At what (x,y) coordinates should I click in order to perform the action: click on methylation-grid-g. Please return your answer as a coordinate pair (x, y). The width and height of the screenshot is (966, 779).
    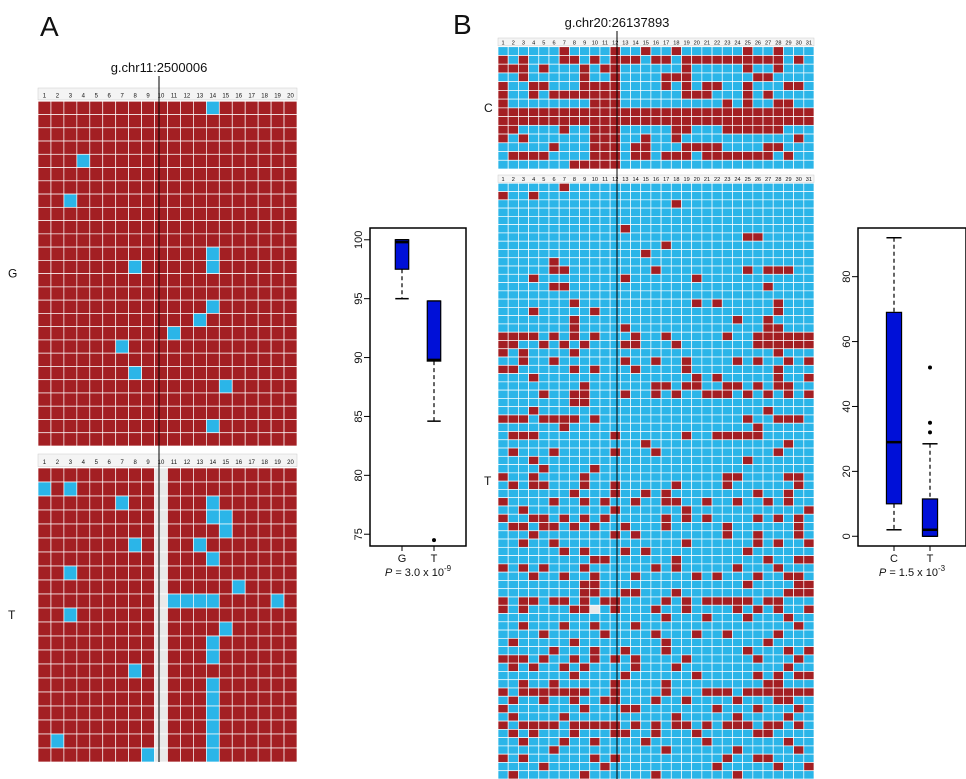
    Looking at the image, I should click on (167, 273).